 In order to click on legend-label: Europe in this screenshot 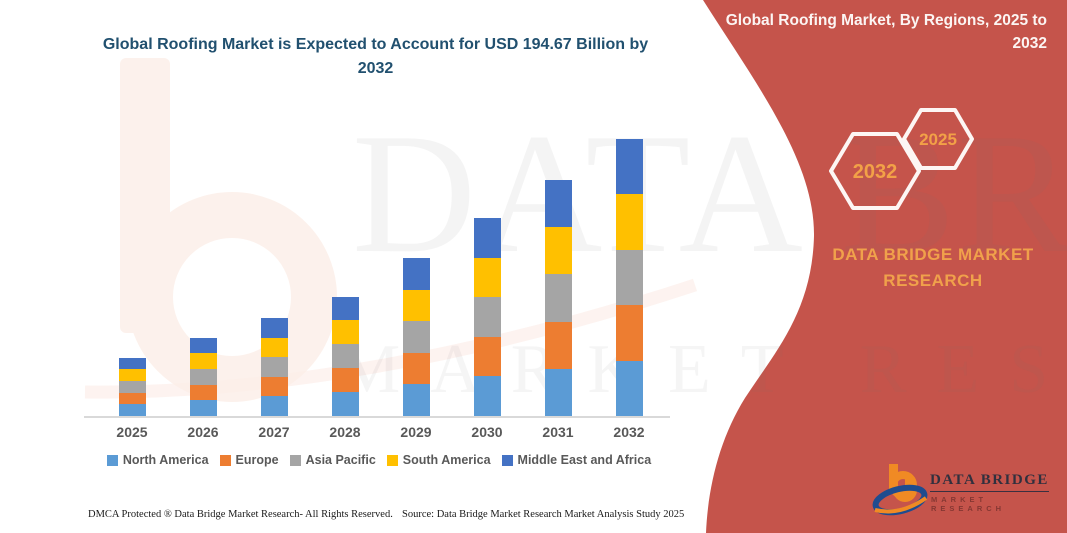, I will do `click(257, 460)`.